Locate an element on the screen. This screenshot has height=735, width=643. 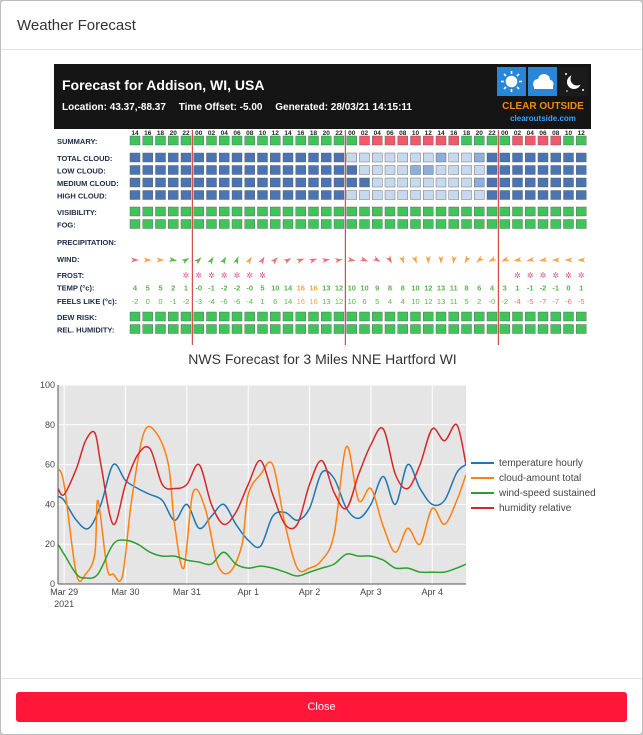
feels-like-value: -2 is located at coordinates (186, 301).